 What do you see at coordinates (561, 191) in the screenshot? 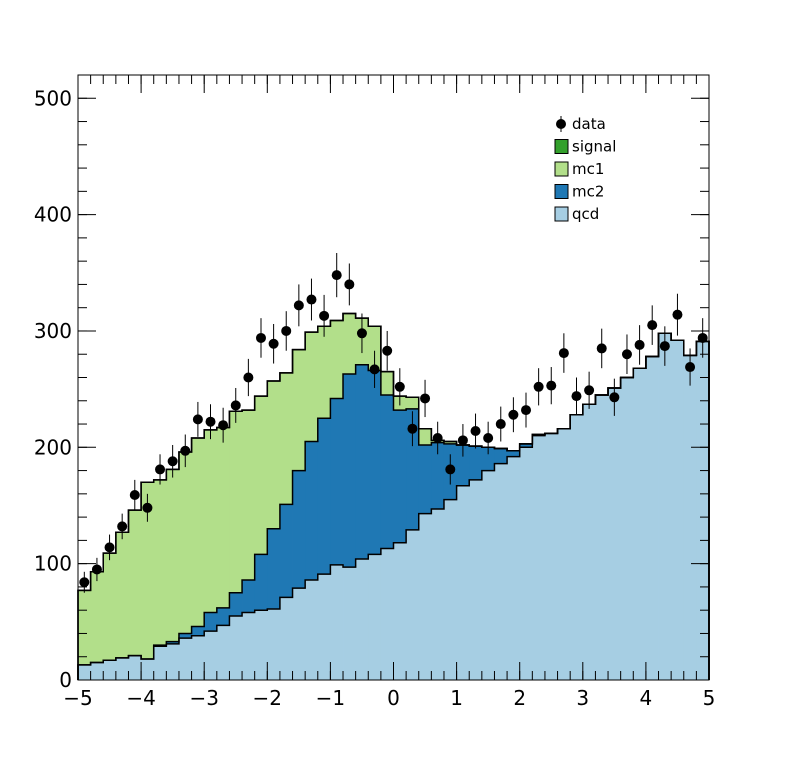
I see `legend-swatch-mc2` at bounding box center [561, 191].